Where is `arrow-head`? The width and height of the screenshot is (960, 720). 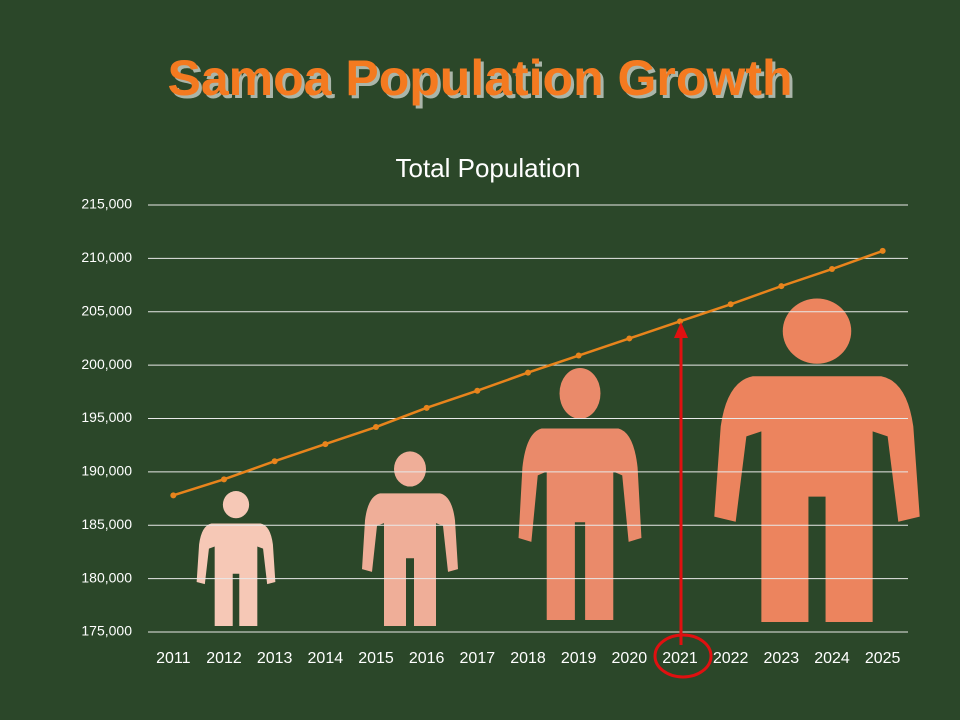 arrow-head is located at coordinates (681, 330).